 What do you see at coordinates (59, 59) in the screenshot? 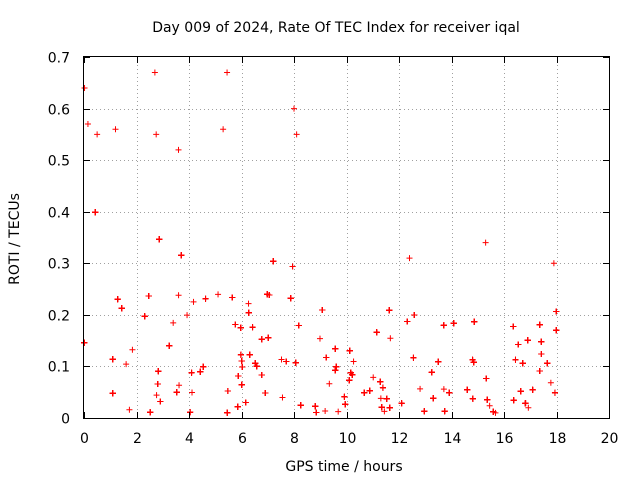
I see `y-tick-label: 0.7` at bounding box center [59, 59].